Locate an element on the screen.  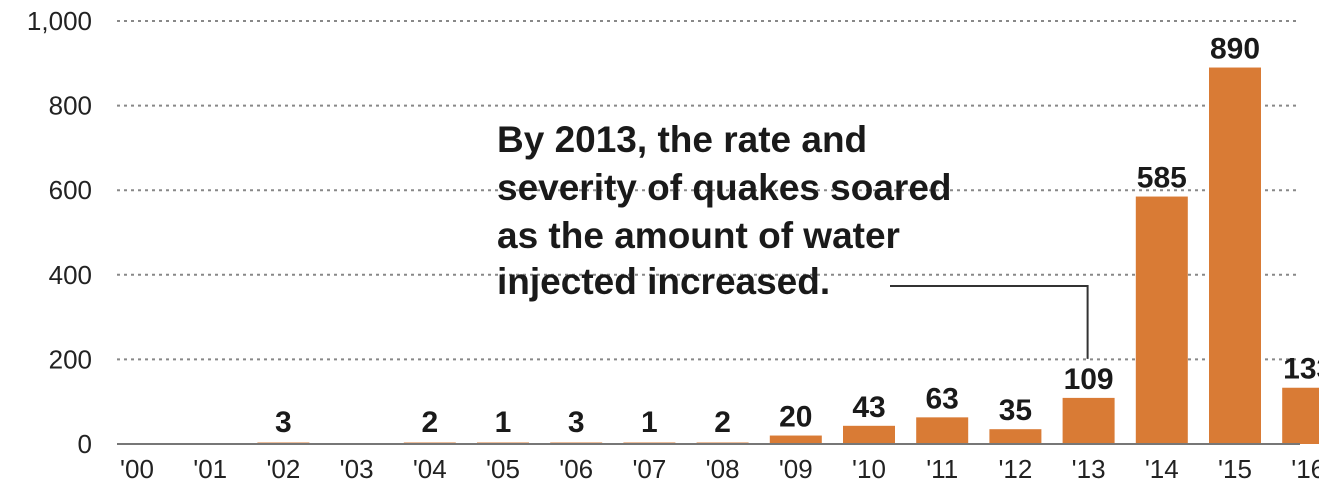
x-tick-label: '16 is located at coordinates (1305, 469).